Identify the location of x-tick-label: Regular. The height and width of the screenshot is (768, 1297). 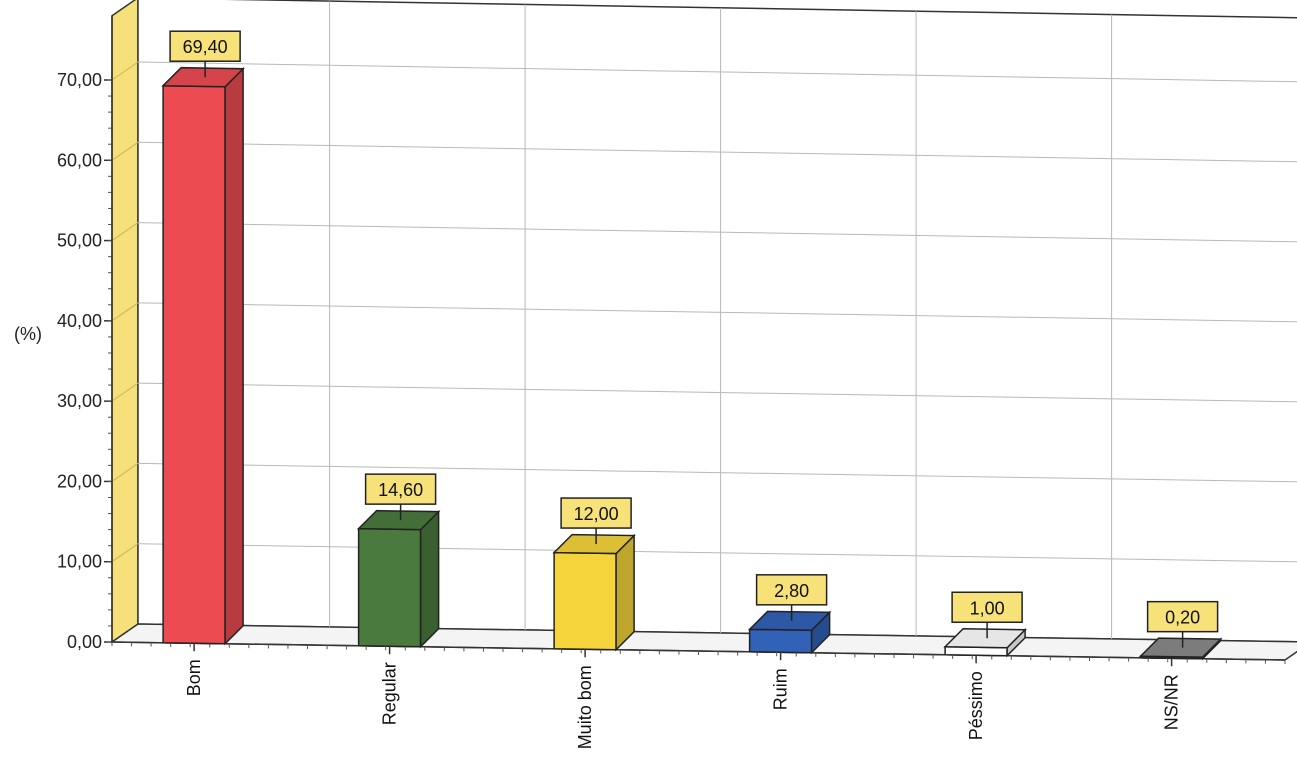
(390, 693).